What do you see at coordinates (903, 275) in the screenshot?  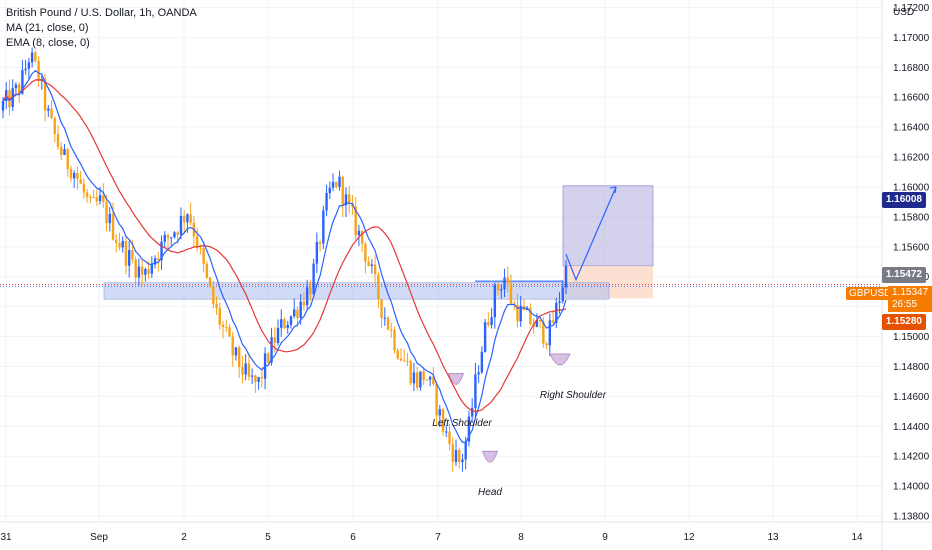 I see `entry-price-tag: 1.15472` at bounding box center [903, 275].